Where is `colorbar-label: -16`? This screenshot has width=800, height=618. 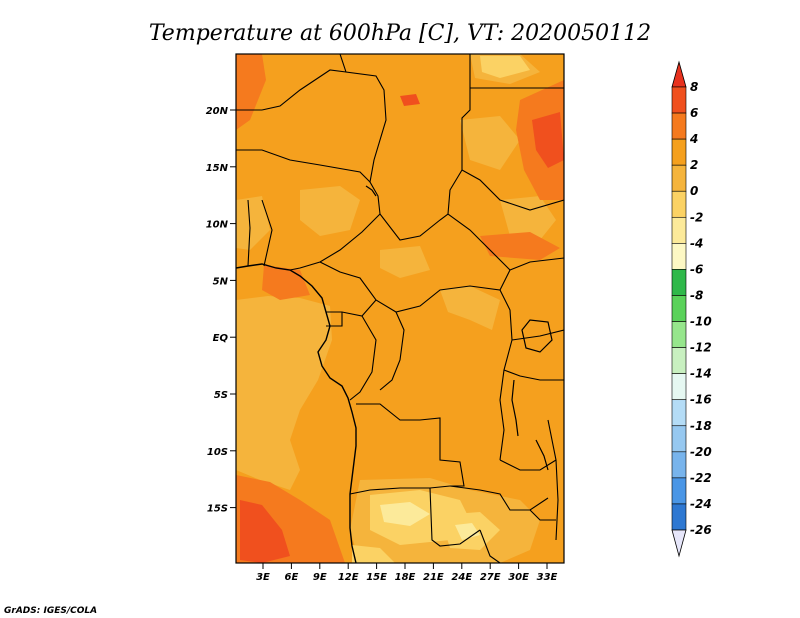
colorbar-label: -16 is located at coordinates (701, 400).